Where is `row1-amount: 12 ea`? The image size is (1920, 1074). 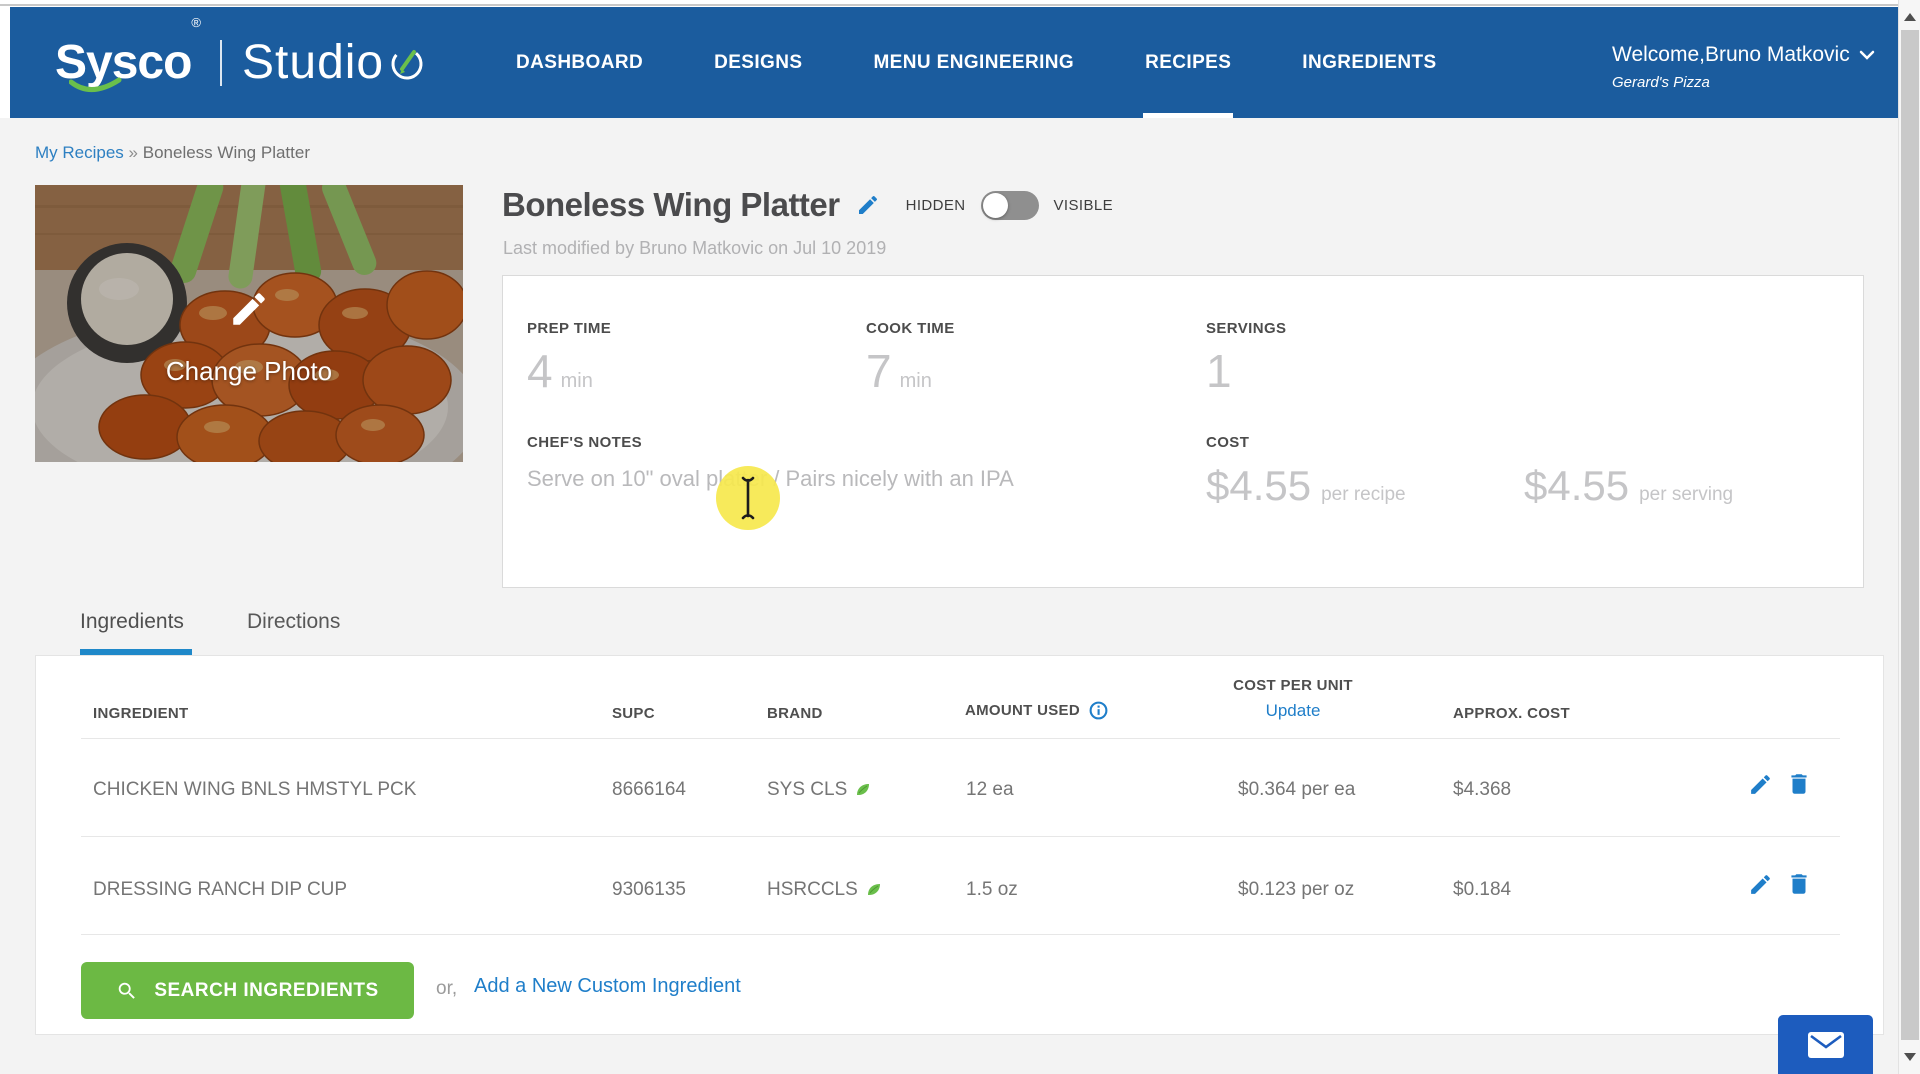 row1-amount: 12 ea is located at coordinates (990, 789).